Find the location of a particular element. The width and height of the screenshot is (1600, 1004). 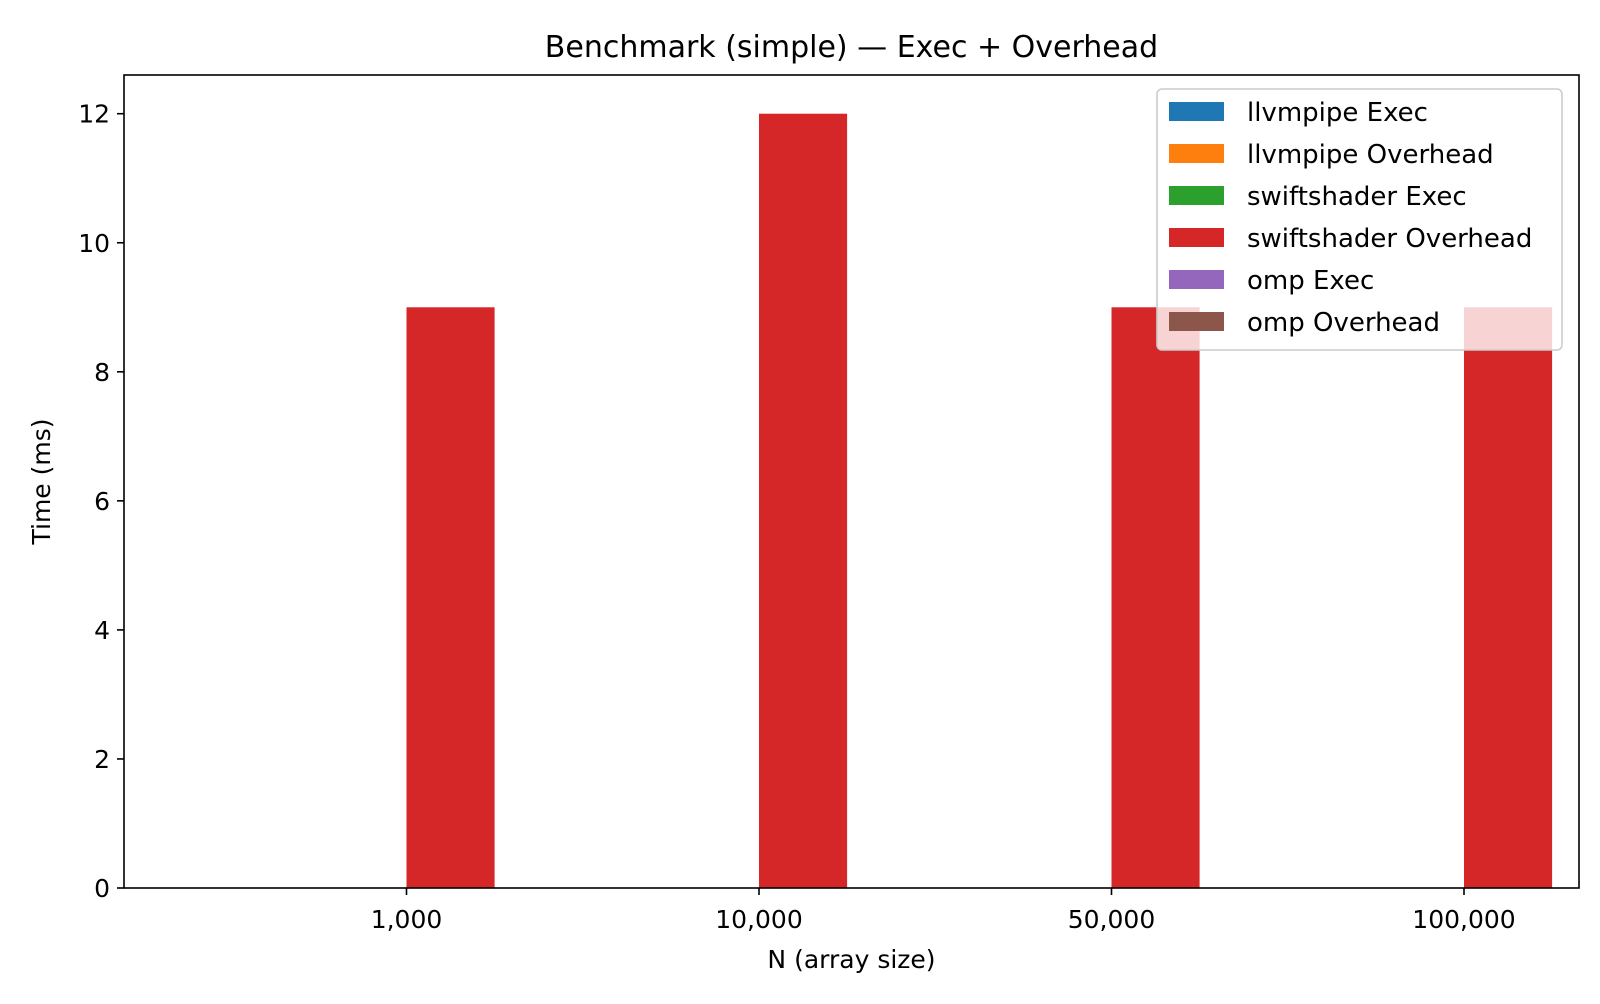

legend-label-omp-overhead: omp Overhead is located at coordinates (1343, 323).